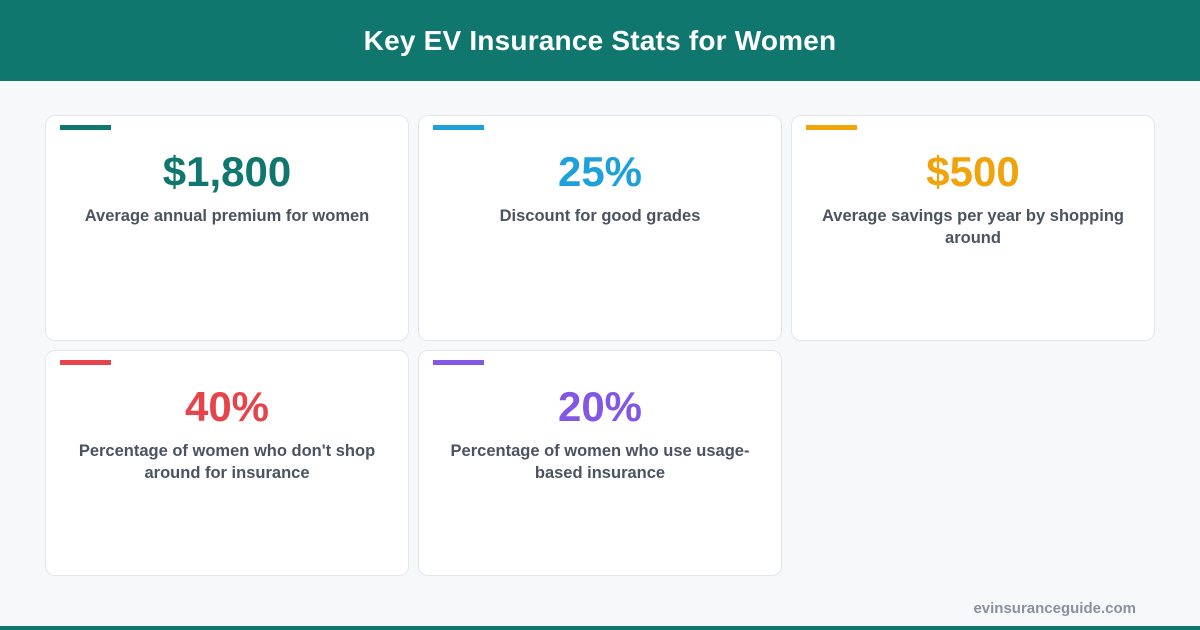 This screenshot has width=1200, height=630. Describe the element at coordinates (600, 171) in the screenshot. I see `stat-value: 25%` at that location.